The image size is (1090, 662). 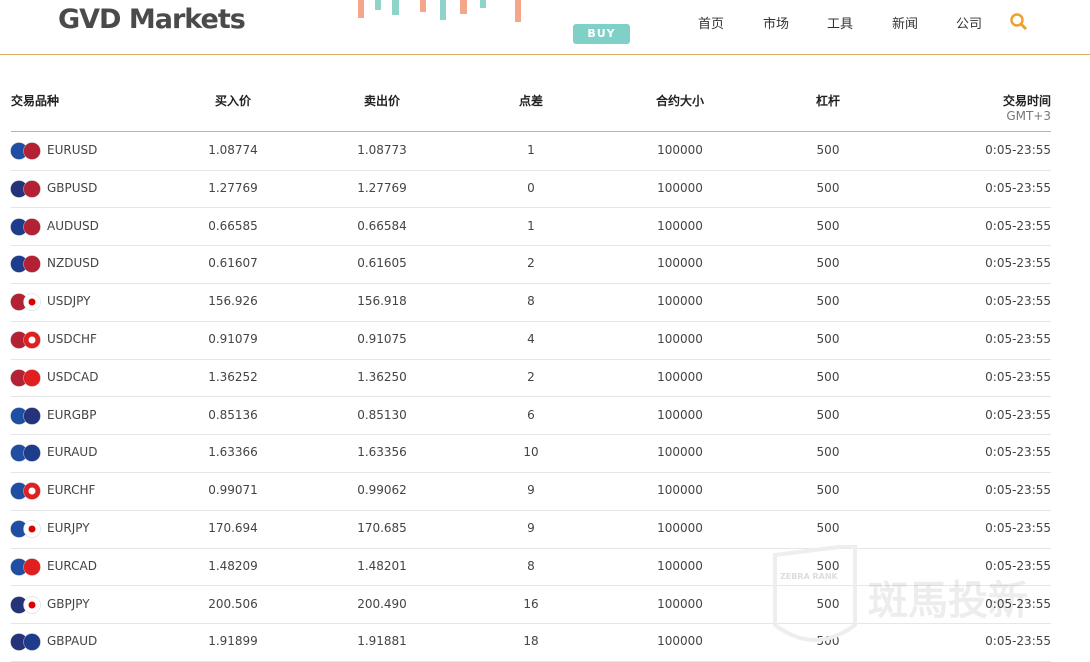 I want to click on symbol: GBPUSD, so click(x=72, y=187).